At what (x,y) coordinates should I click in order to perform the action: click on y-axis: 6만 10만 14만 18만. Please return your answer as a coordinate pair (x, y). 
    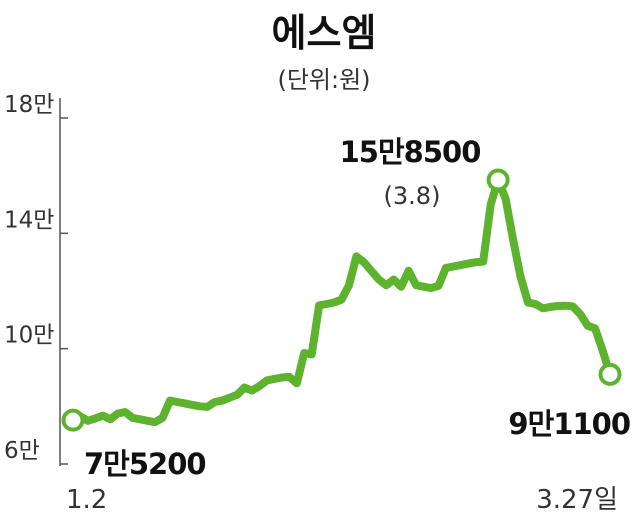
    Looking at the image, I should click on (36, 278).